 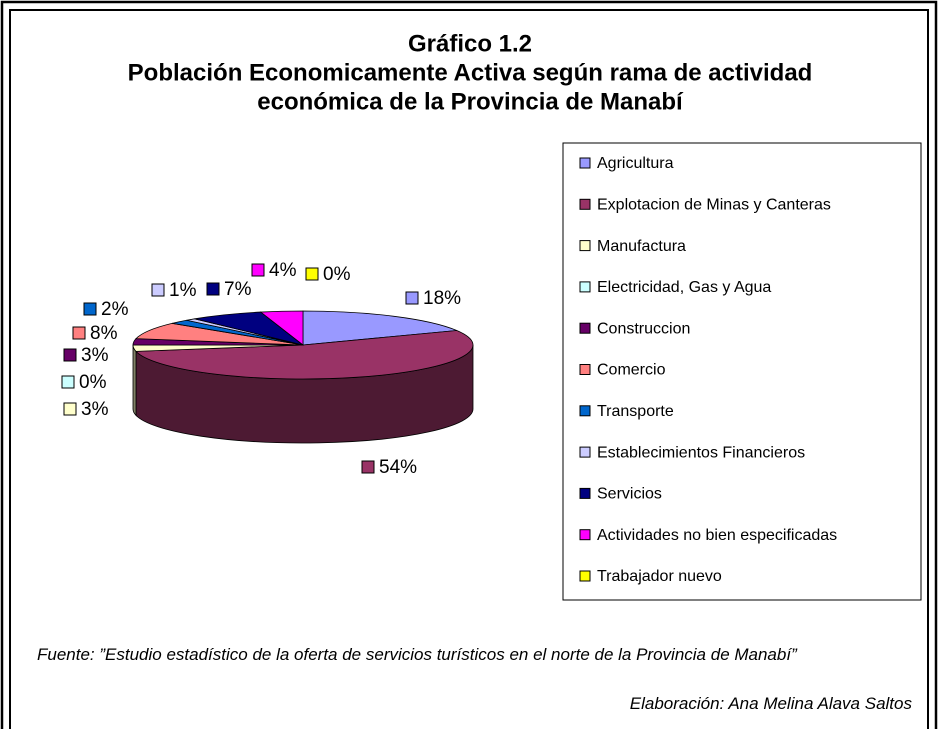 I want to click on legend-label: Electricidad, Gas y Agua, so click(x=684, y=287).